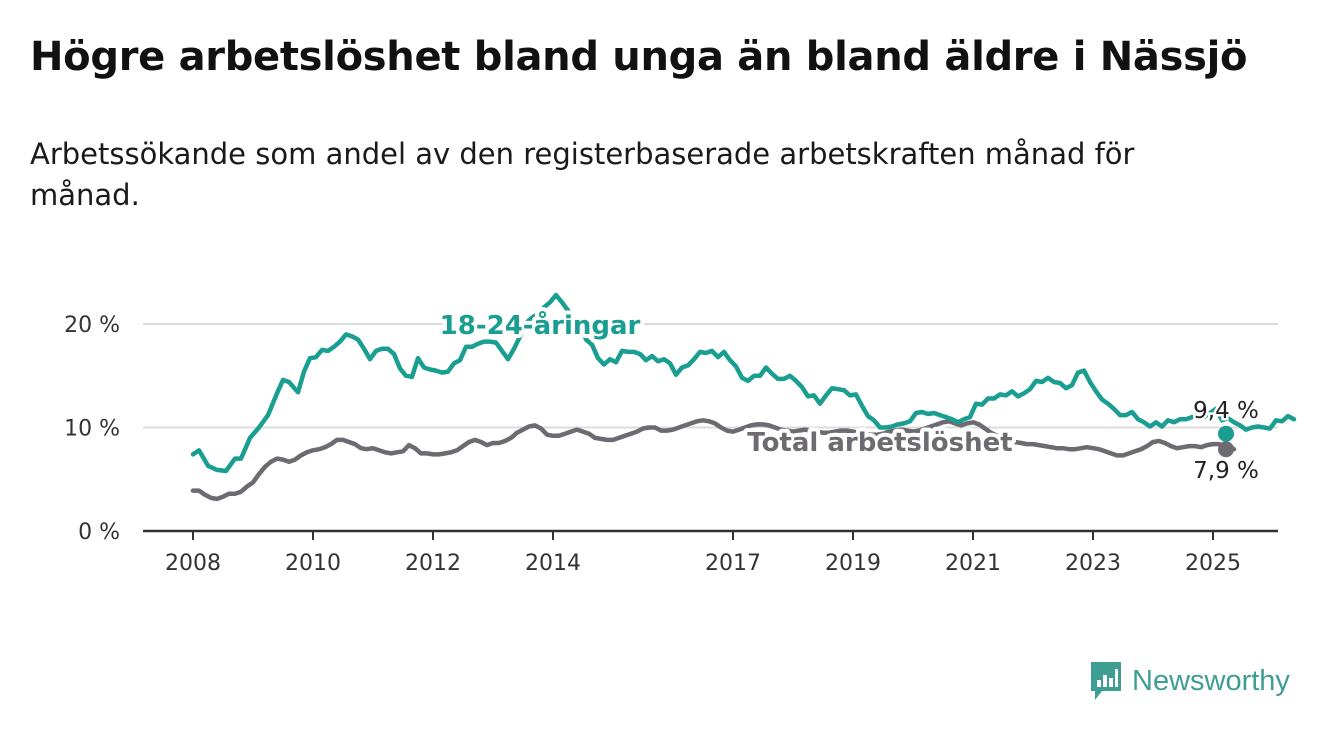 The image size is (1340, 734). Describe the element at coordinates (313, 563) in the screenshot. I see `x-tick-label: 2010` at that location.